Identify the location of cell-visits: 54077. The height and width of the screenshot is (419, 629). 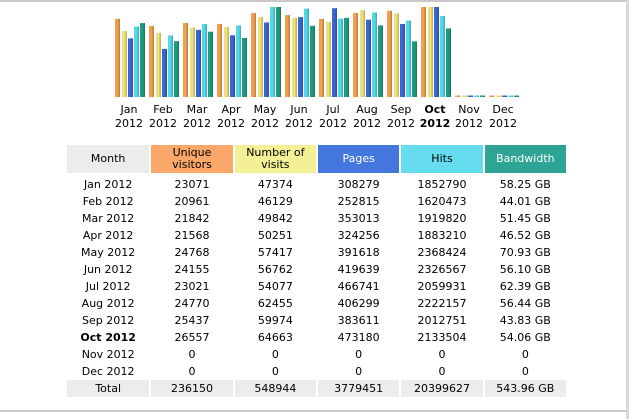
(275, 286).